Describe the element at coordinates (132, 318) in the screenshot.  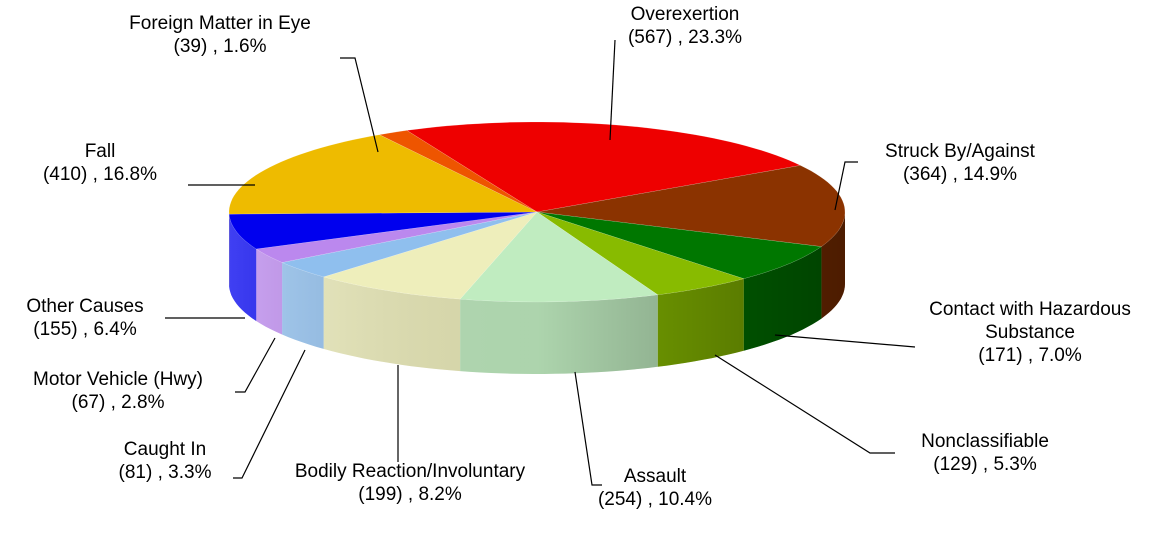
I see `slice-label: Other Causes (155) , 6.4%` at that location.